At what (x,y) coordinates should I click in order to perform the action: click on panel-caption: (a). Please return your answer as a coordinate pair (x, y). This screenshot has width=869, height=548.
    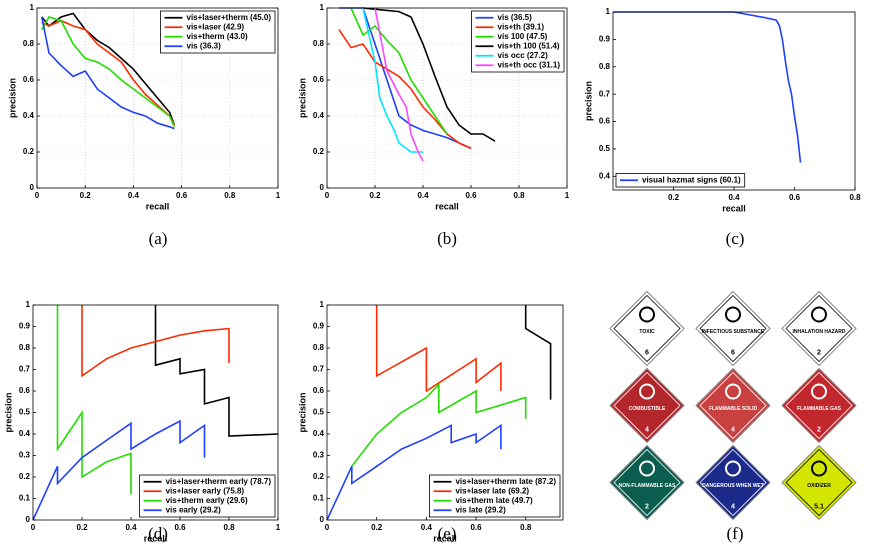
    Looking at the image, I should click on (158, 238).